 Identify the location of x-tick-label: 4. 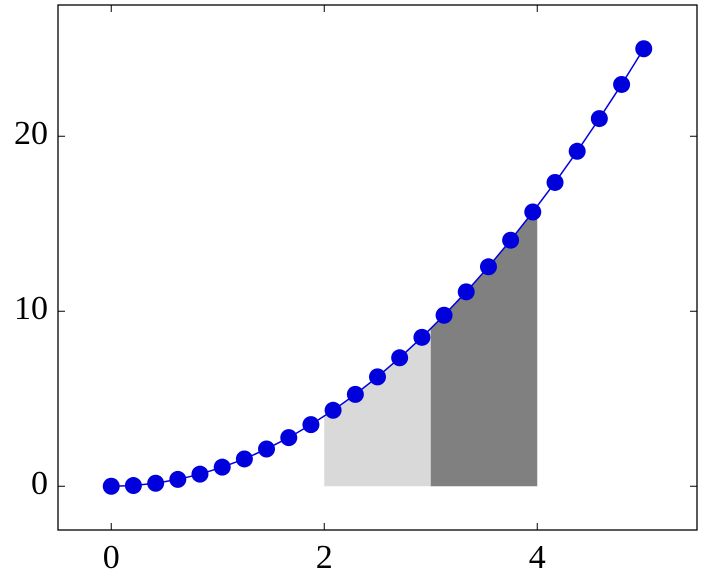
(537, 557).